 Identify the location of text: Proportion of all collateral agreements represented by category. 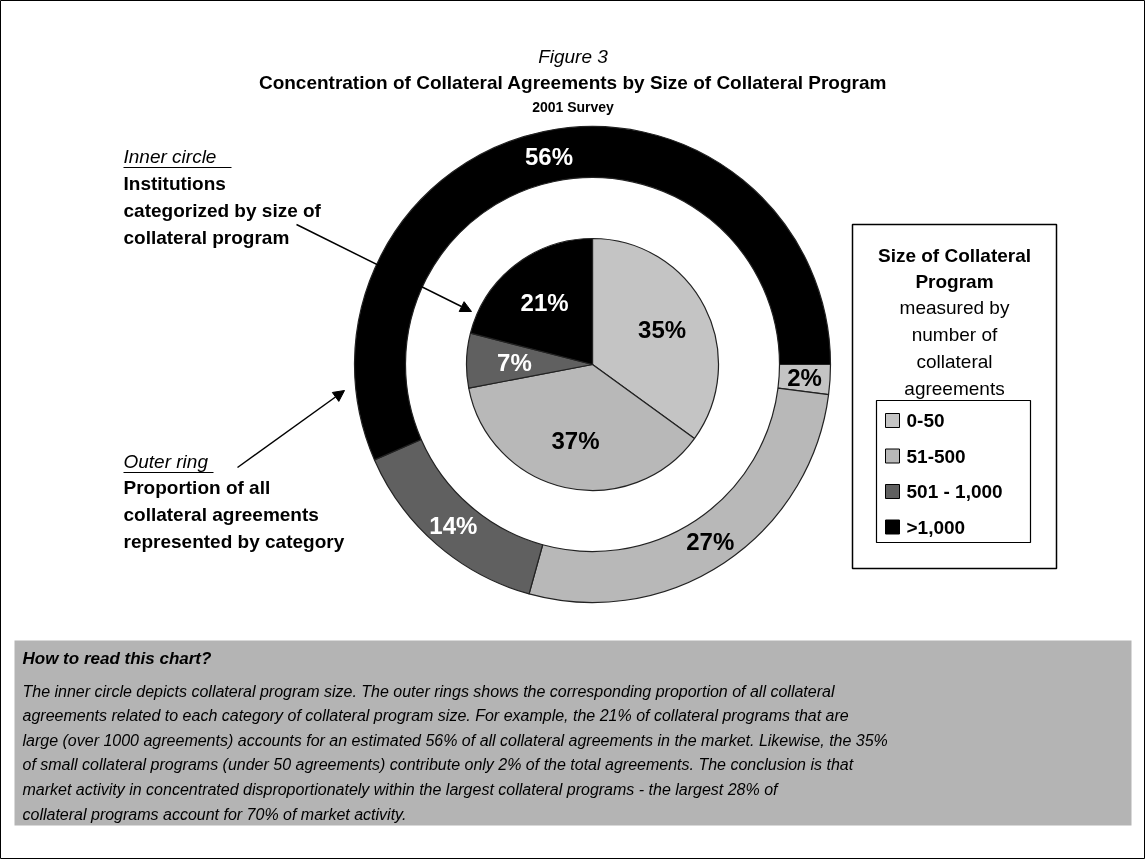
(234, 514).